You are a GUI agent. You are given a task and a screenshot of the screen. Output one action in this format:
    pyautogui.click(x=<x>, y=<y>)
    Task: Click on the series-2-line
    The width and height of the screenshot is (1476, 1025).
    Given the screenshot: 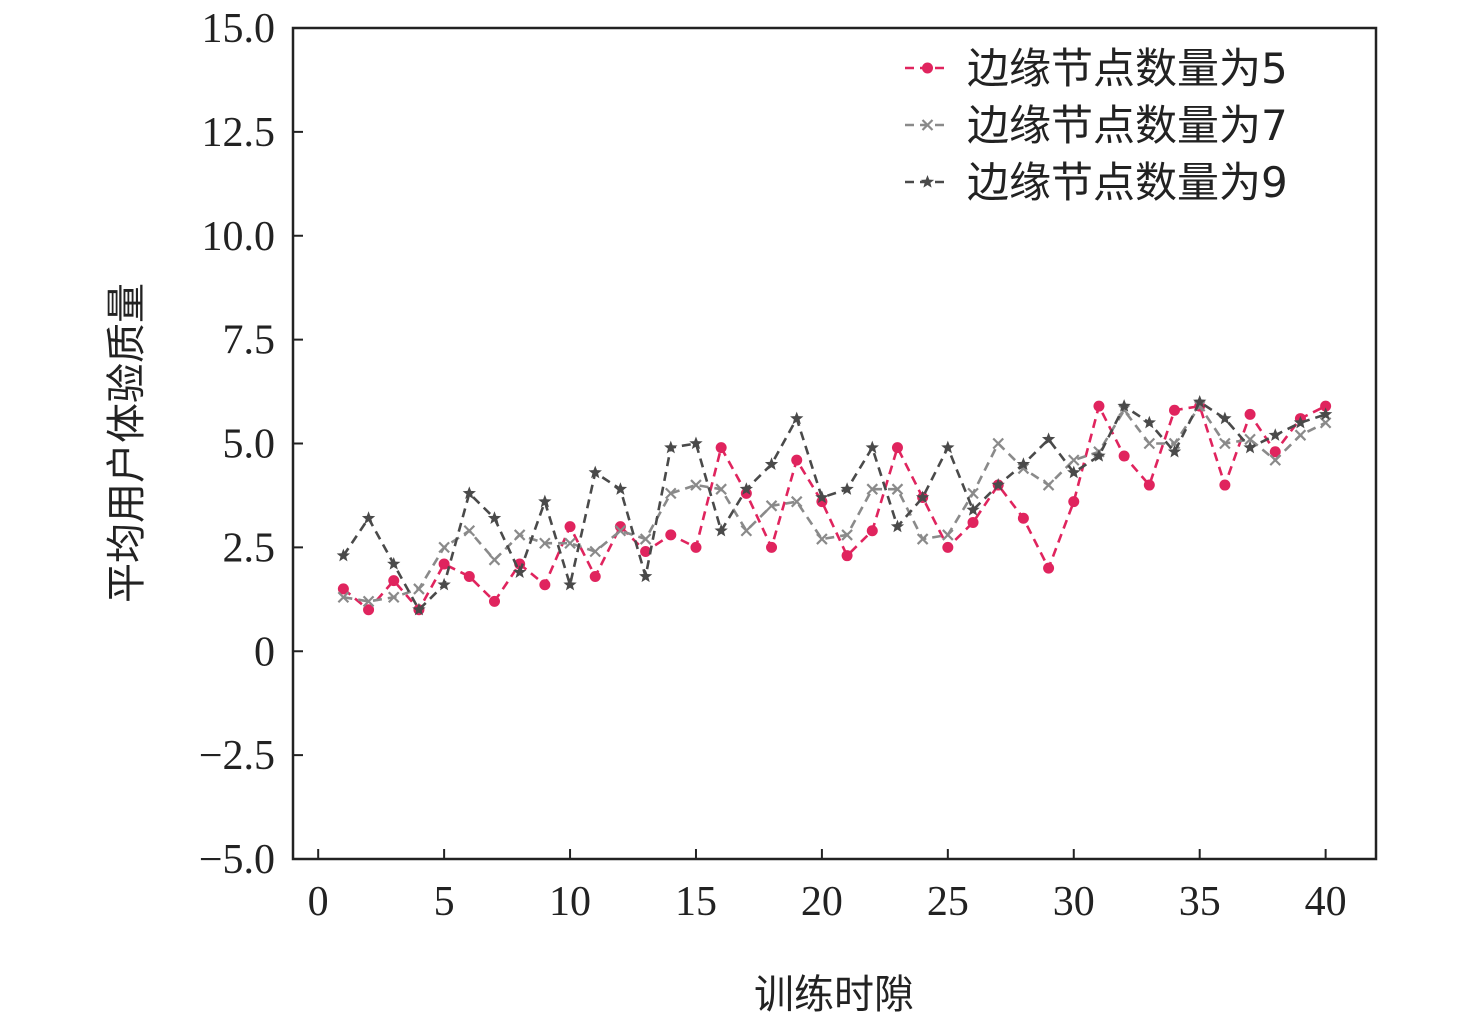 What is the action you would take?
    pyautogui.click(x=835, y=503)
    